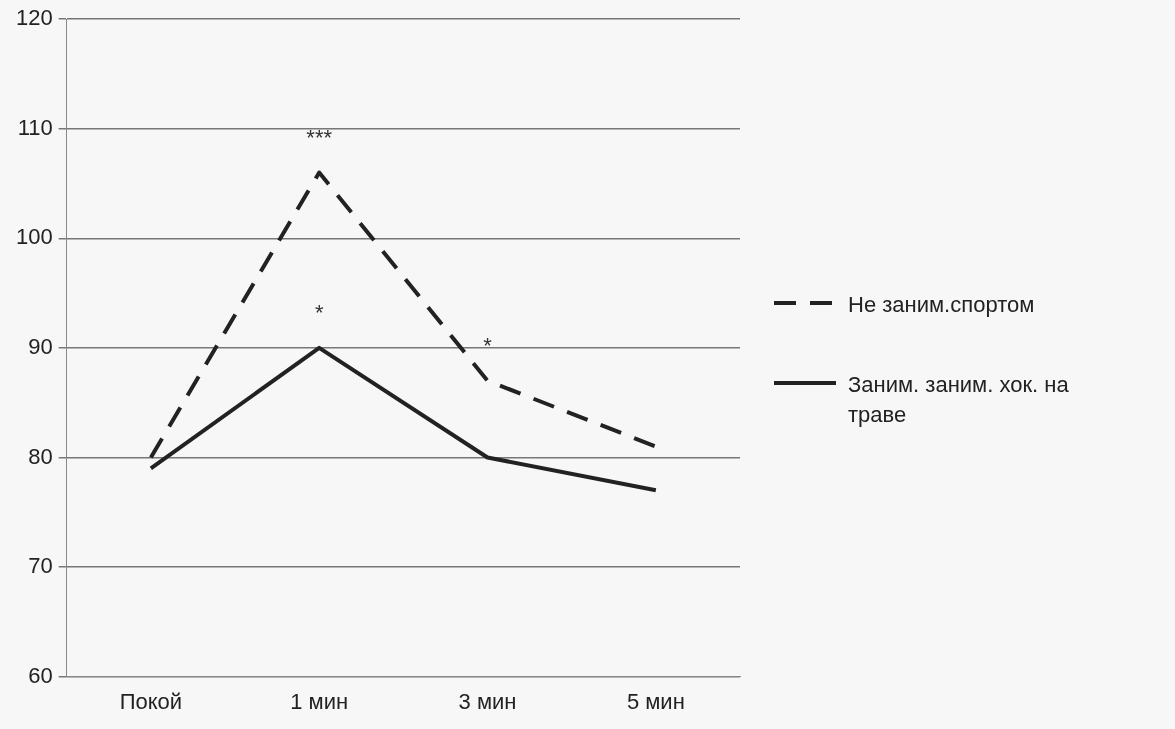  What do you see at coordinates (35, 127) in the screenshot?
I see `y-tick-label: 110` at bounding box center [35, 127].